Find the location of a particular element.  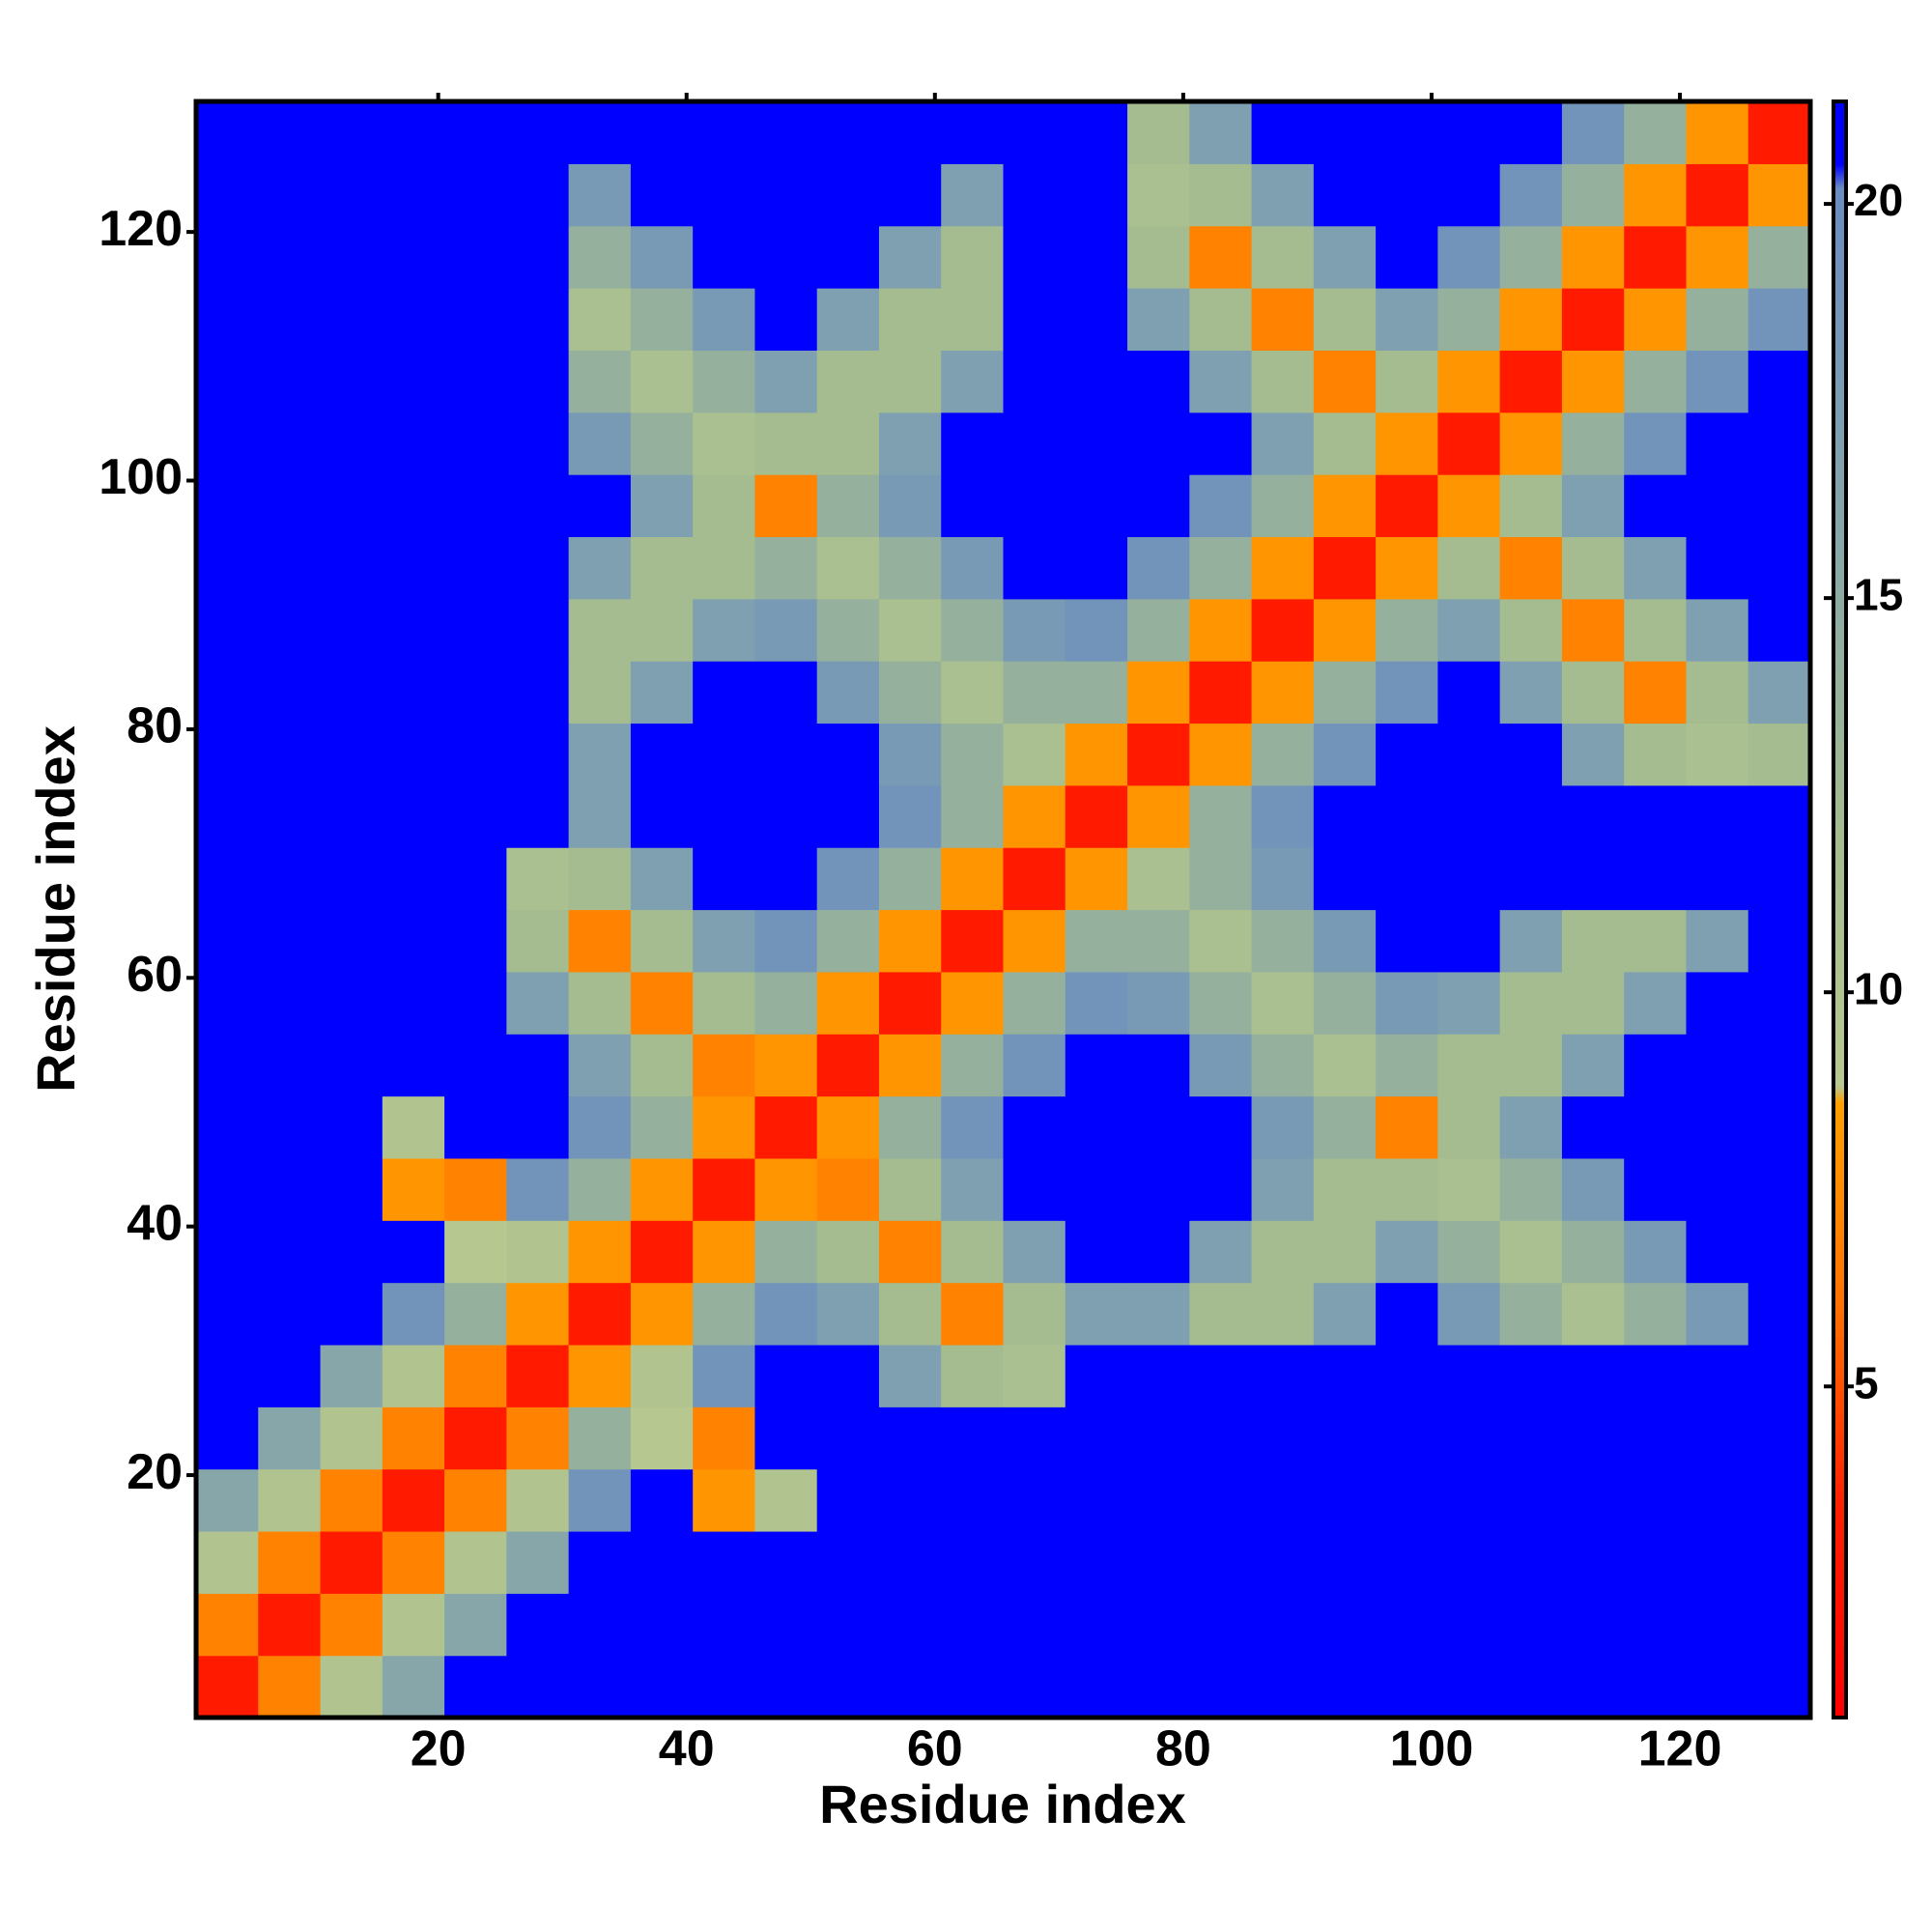

x-tick-label: 20 is located at coordinates (439, 1749).